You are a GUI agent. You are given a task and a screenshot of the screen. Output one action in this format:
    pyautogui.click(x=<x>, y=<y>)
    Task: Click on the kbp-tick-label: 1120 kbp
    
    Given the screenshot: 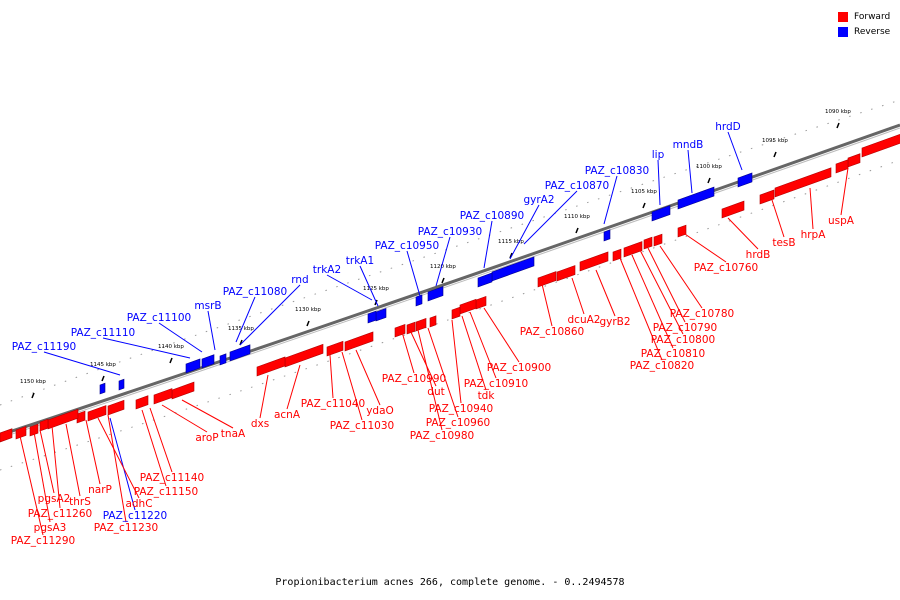 What is the action you would take?
    pyautogui.click(x=443, y=267)
    